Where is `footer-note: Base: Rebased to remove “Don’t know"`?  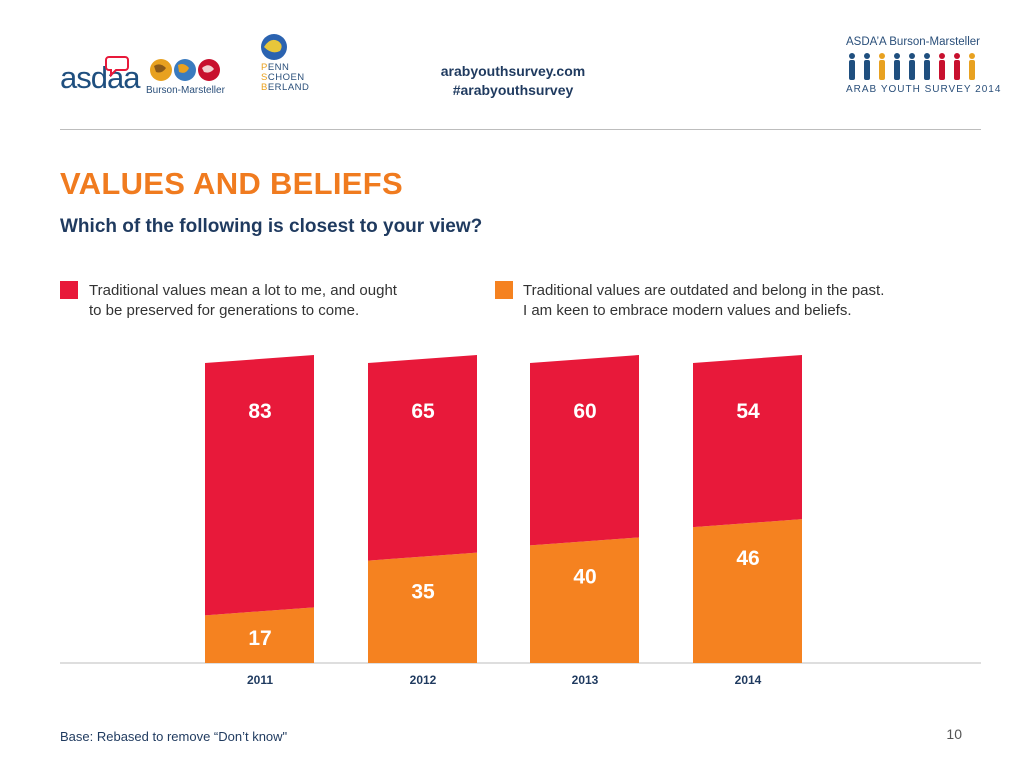 footer-note: Base: Rebased to remove “Don’t know" is located at coordinates (174, 736).